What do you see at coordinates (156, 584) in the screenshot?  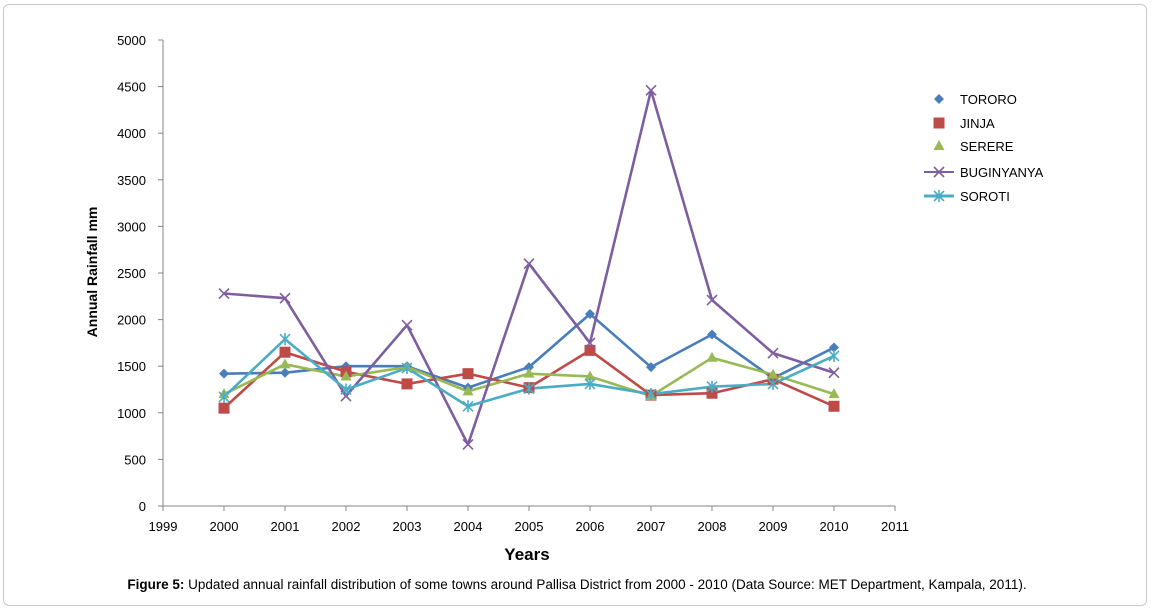 I see `figure-caption-label: Figure 5:` at bounding box center [156, 584].